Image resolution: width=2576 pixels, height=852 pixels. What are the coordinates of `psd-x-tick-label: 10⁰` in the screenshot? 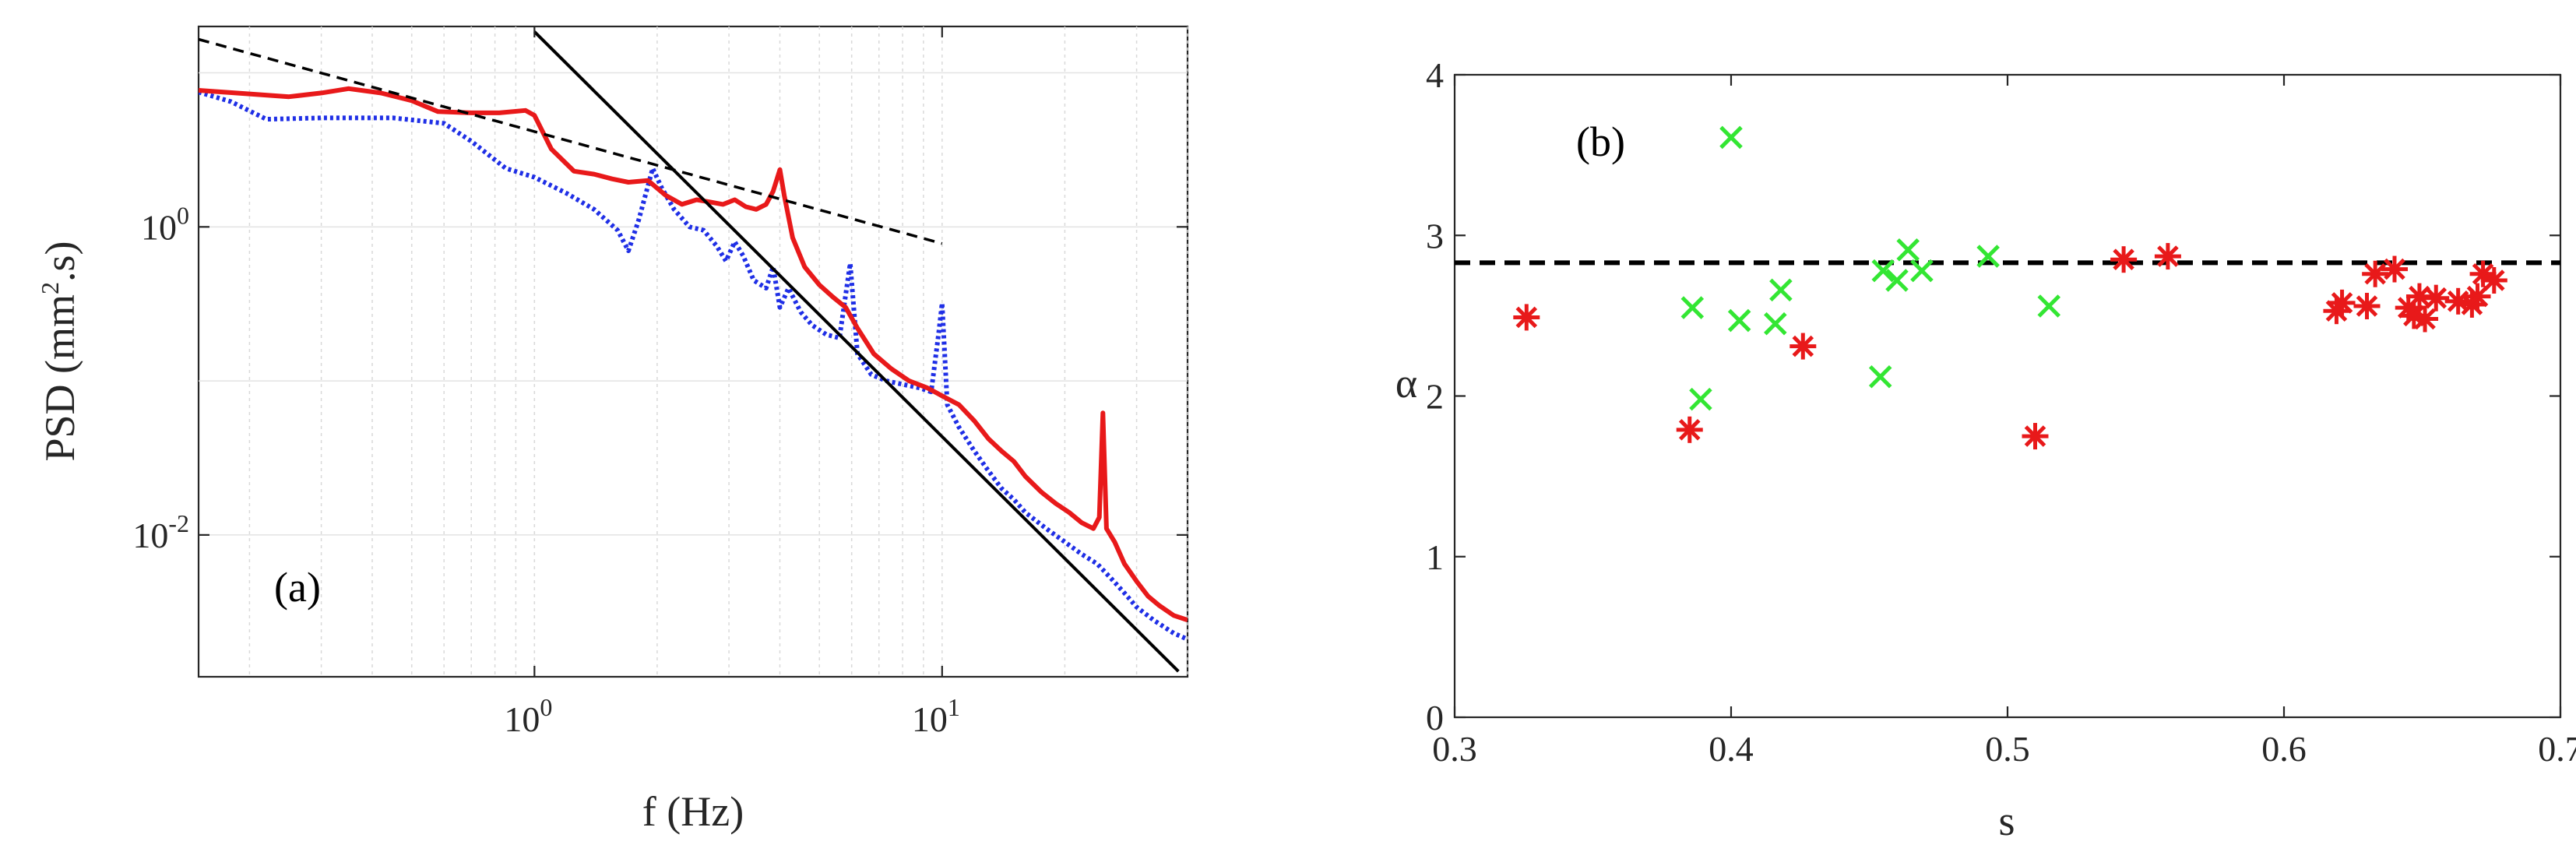 It's located at (528, 716).